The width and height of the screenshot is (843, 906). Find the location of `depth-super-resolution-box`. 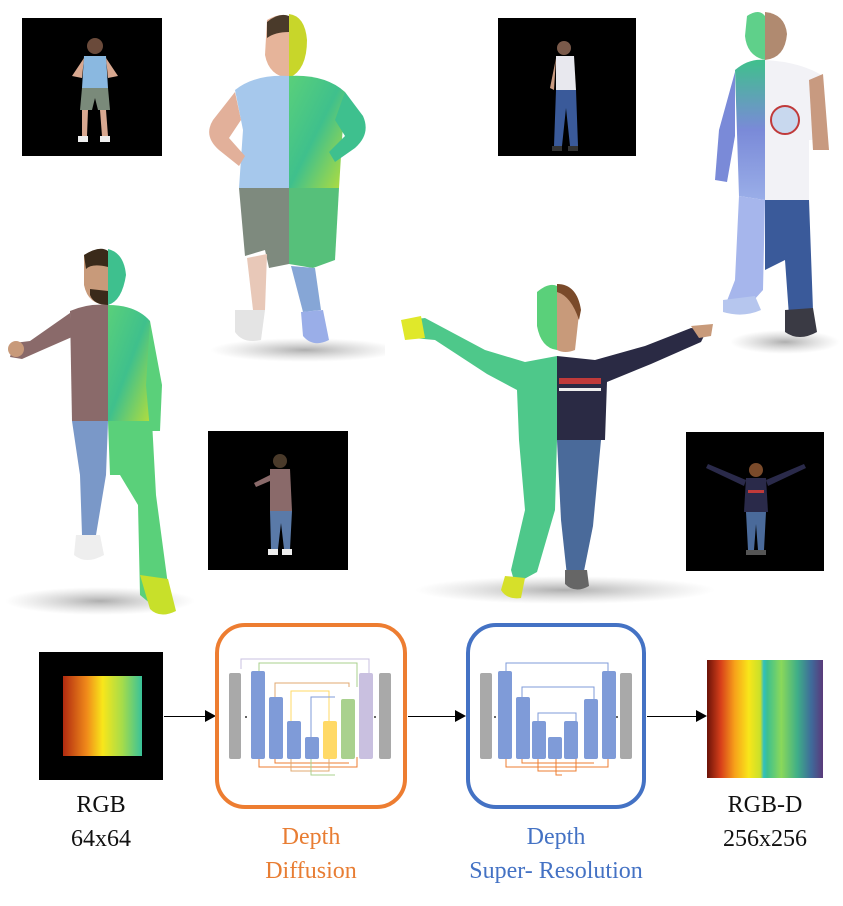

depth-super-resolution-box is located at coordinates (556, 716).